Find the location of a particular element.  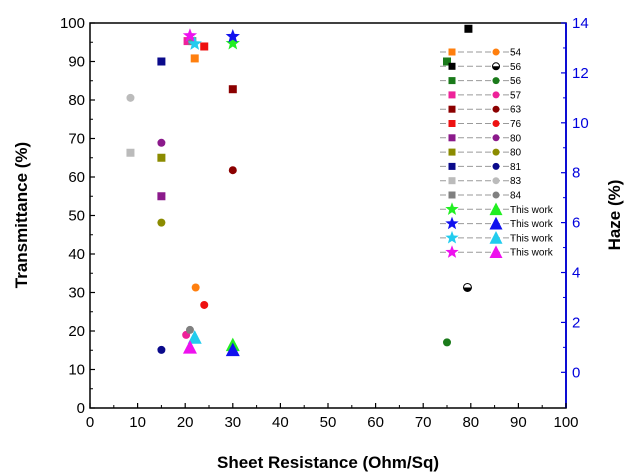

x-tick-label: 20 is located at coordinates (185, 422).